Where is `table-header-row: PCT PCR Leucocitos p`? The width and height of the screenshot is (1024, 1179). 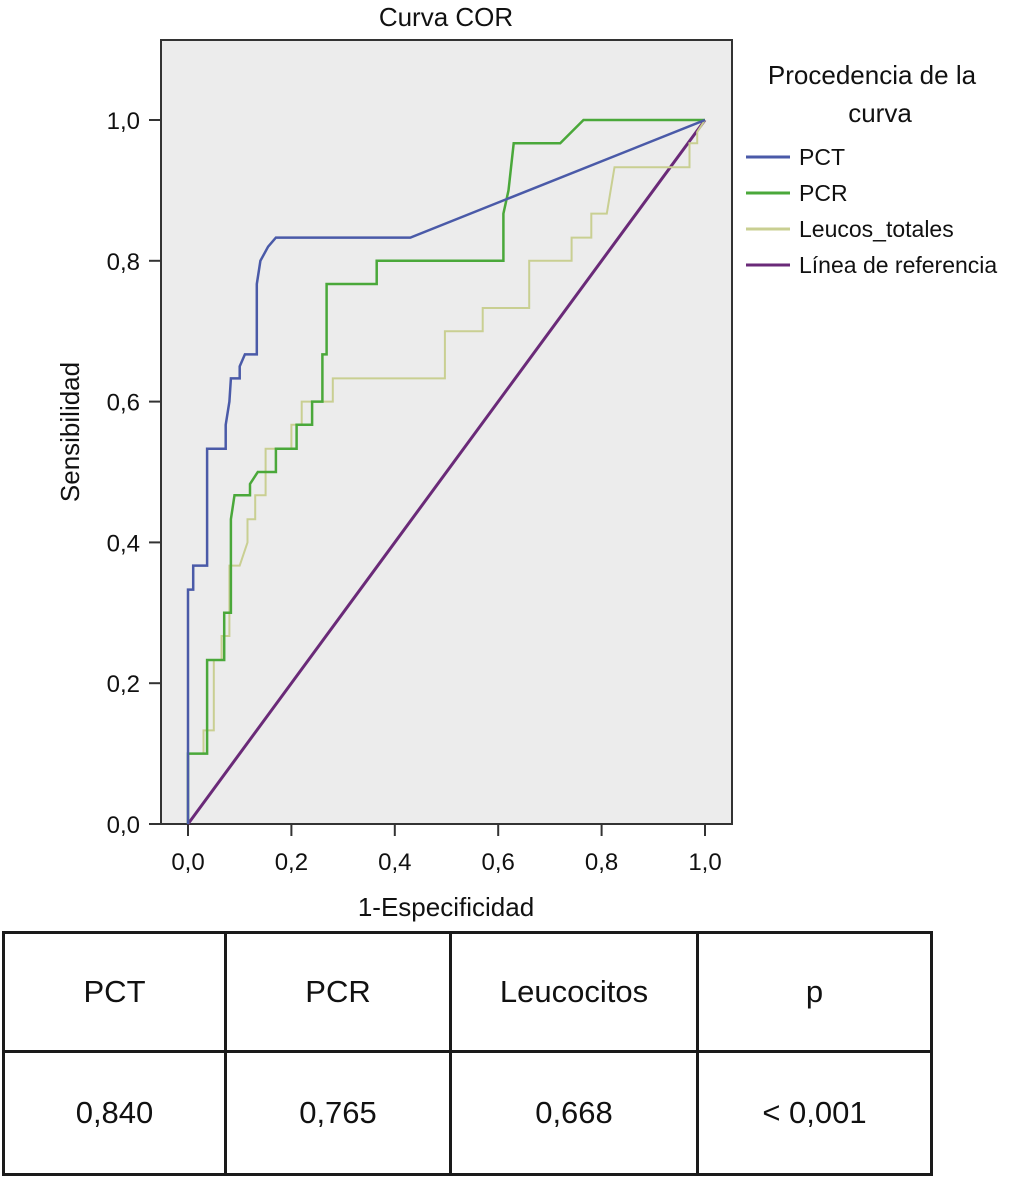
table-header-row: PCT PCR Leucocitos p is located at coordinates (467, 992).